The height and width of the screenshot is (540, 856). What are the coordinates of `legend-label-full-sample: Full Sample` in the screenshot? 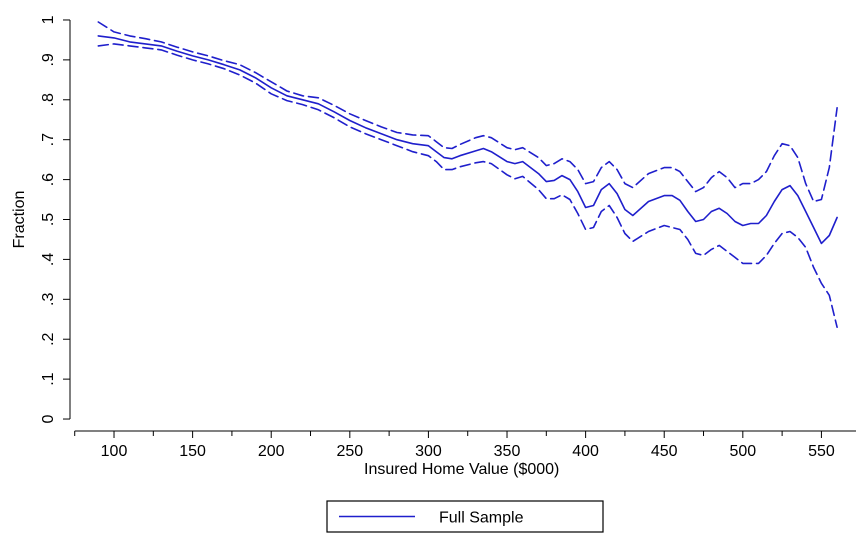 It's located at (481, 518).